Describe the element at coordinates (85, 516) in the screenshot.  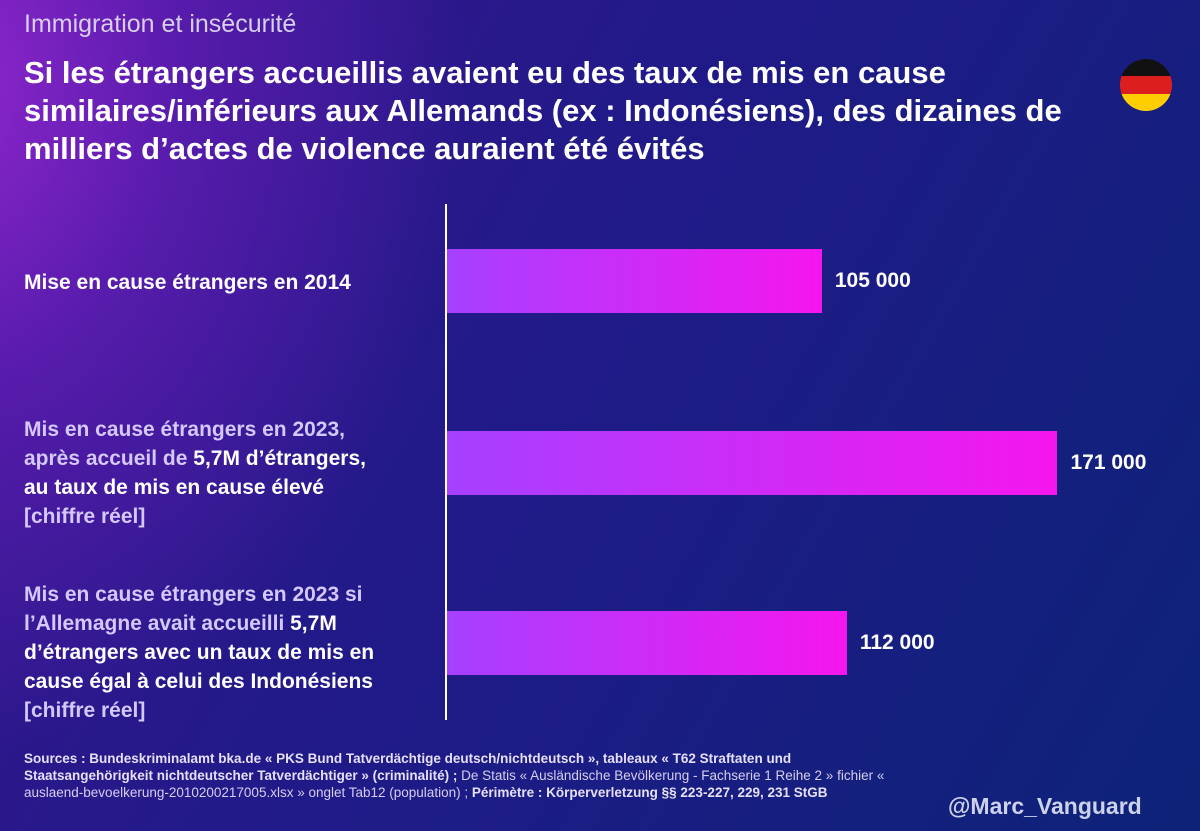
I see `category-1-line-3-run-0: [chiffre réel]` at that location.